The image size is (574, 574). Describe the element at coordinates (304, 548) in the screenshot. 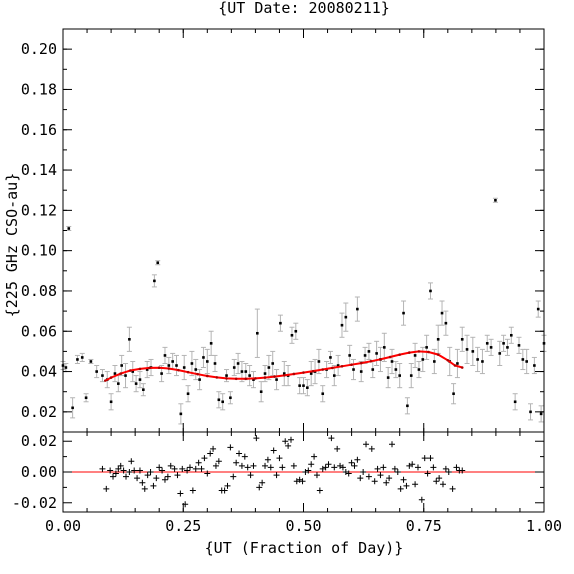

I see `x-axis-title: {UT (Fraction of Day)}` at that location.